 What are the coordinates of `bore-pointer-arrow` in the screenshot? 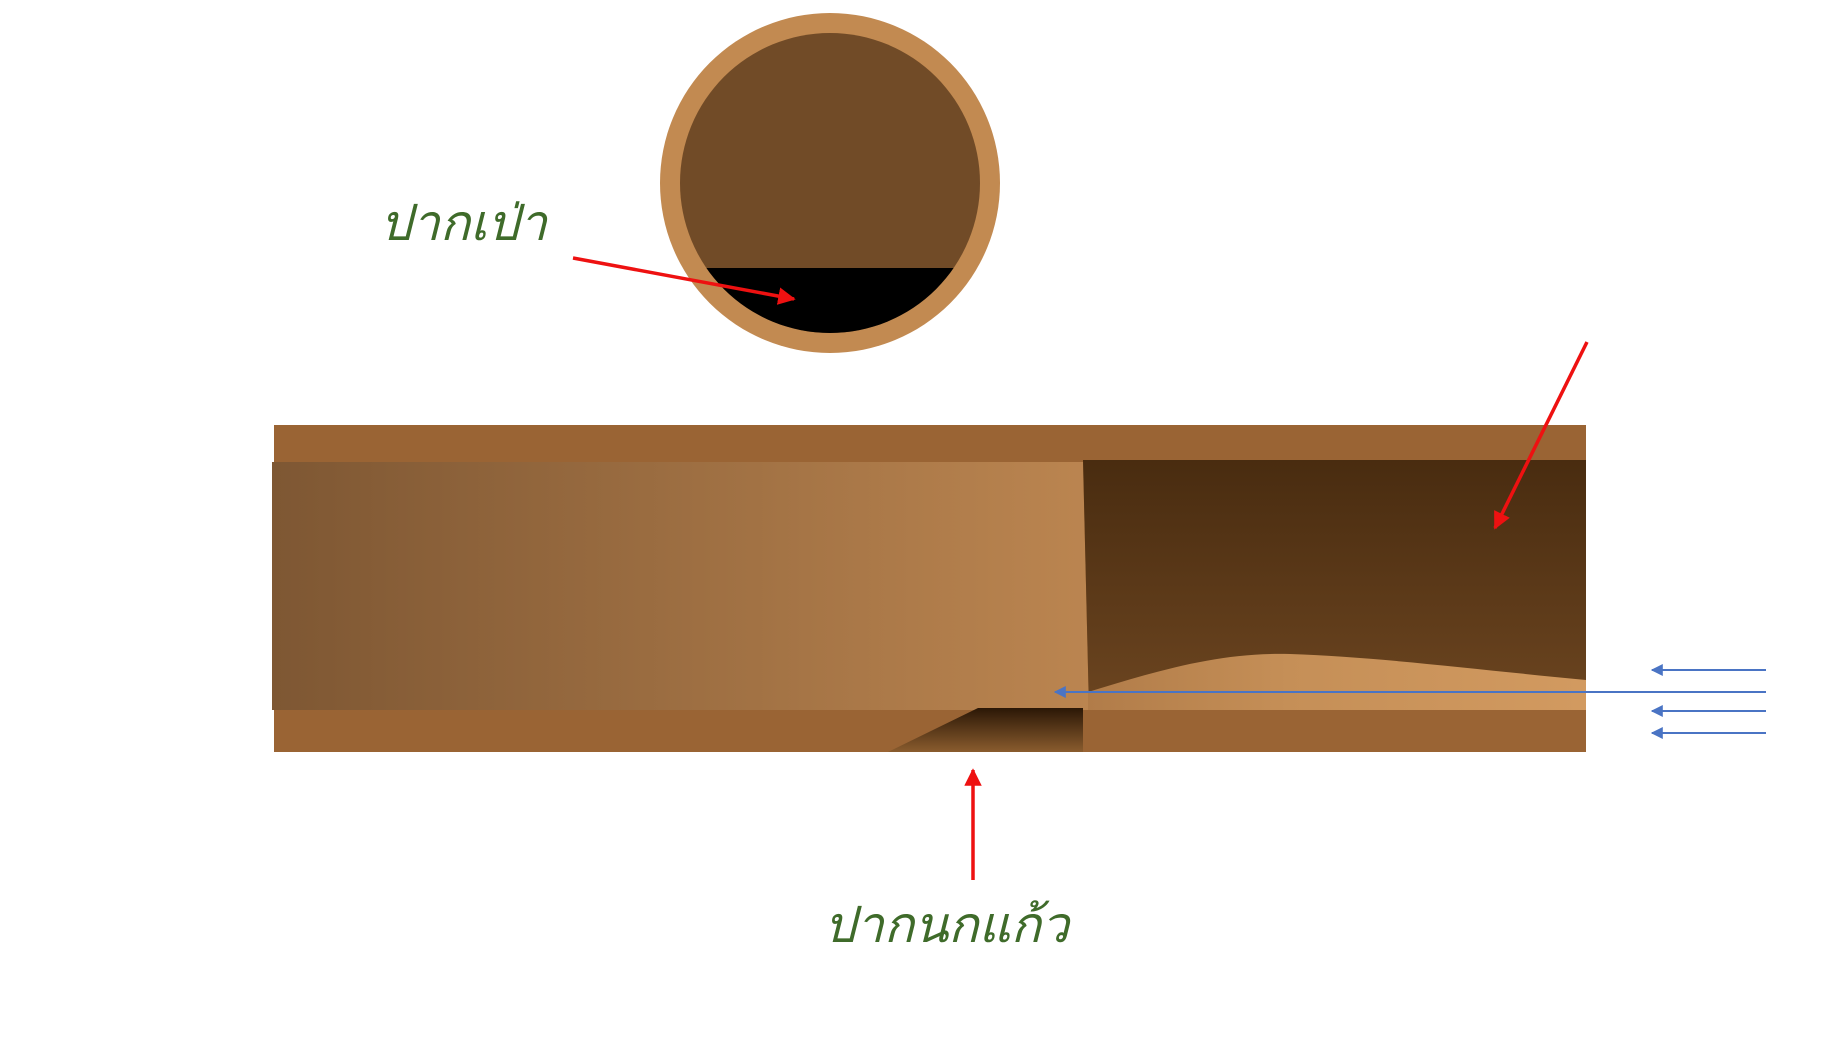 It's located at (1541, 435).